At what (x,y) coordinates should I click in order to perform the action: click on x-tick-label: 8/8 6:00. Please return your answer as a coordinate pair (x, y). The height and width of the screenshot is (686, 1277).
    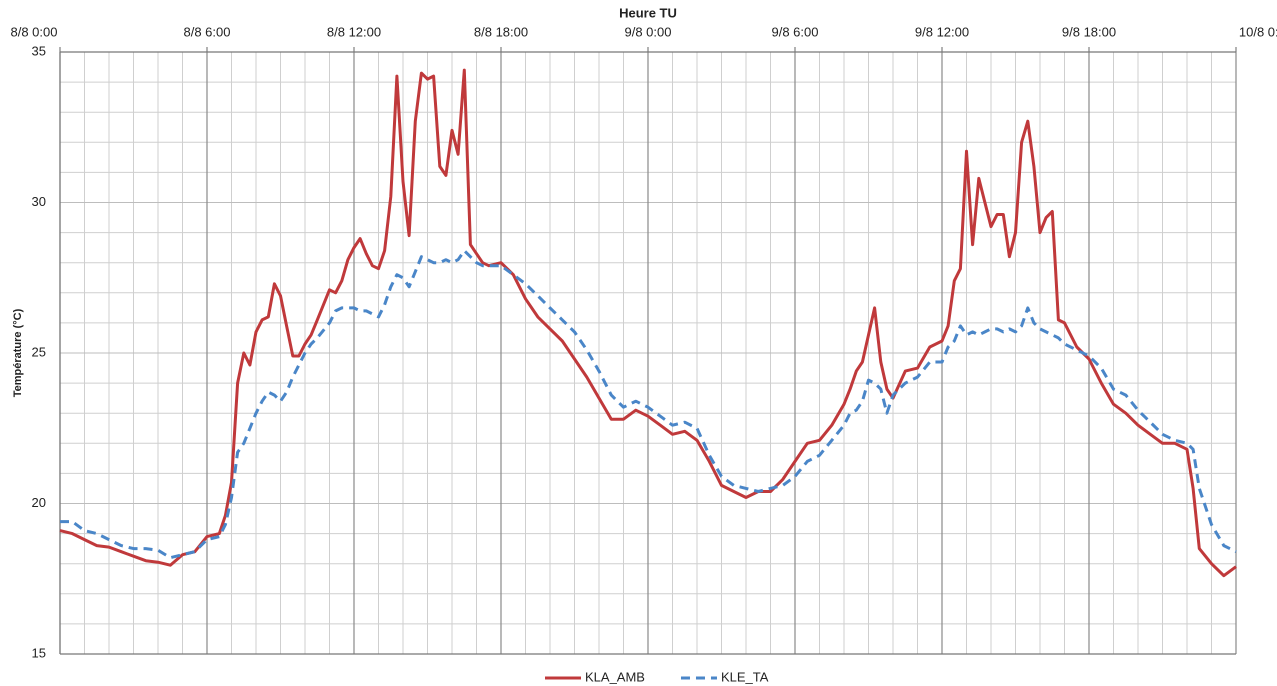
    Looking at the image, I should click on (207, 31).